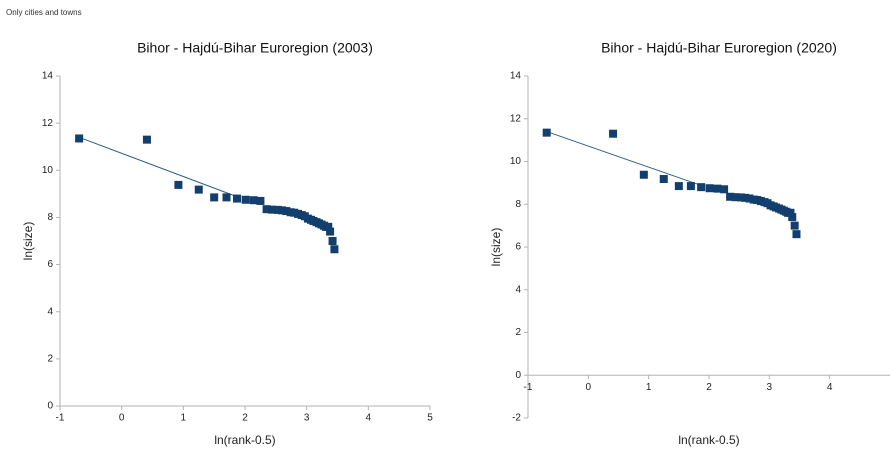  Describe the element at coordinates (719, 48) in the screenshot. I see `chart-title: Bihor - Hajdú-Bihar Euroregion (2020)` at that location.